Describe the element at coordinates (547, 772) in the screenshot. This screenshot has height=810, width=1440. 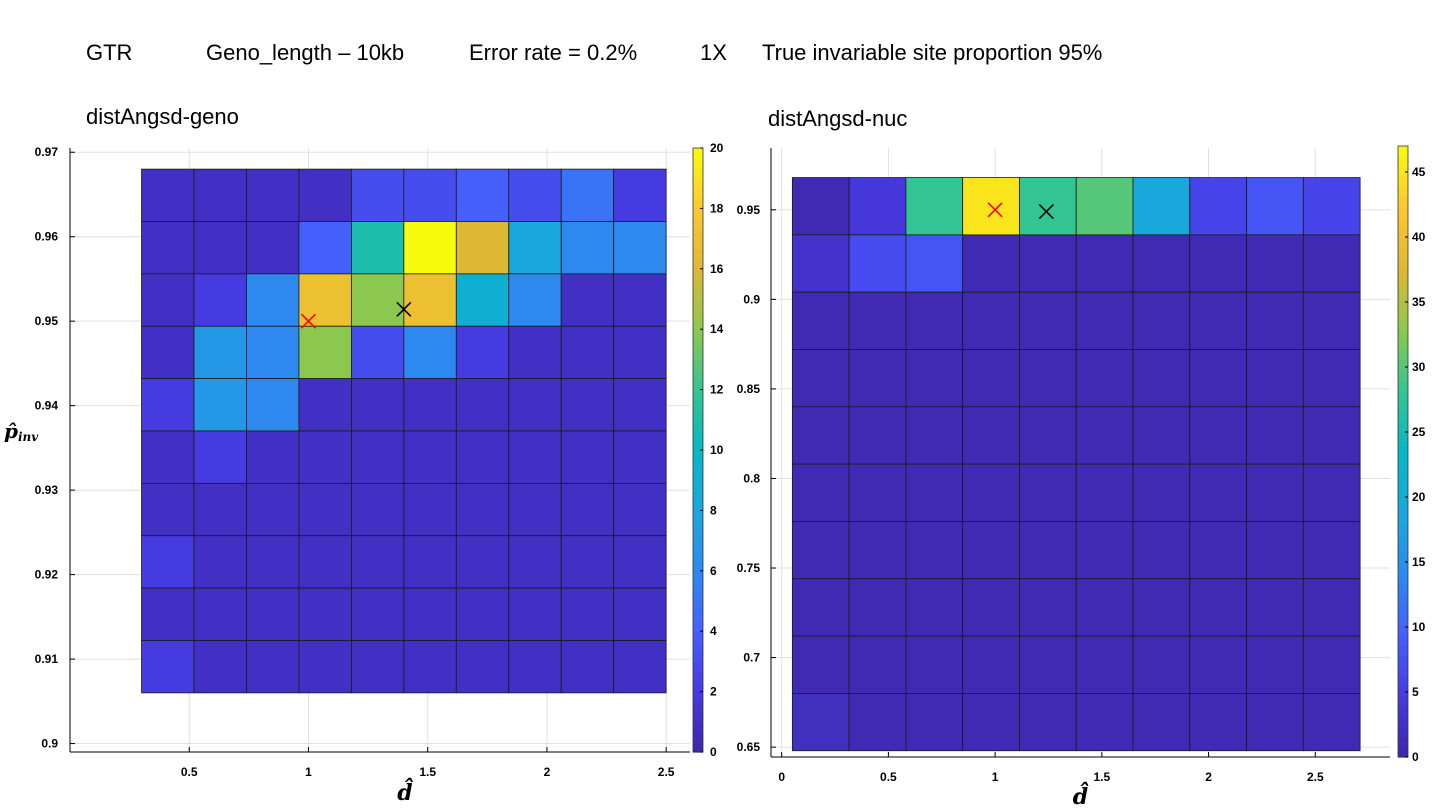
I see `left-x-tick-label: 2` at that location.